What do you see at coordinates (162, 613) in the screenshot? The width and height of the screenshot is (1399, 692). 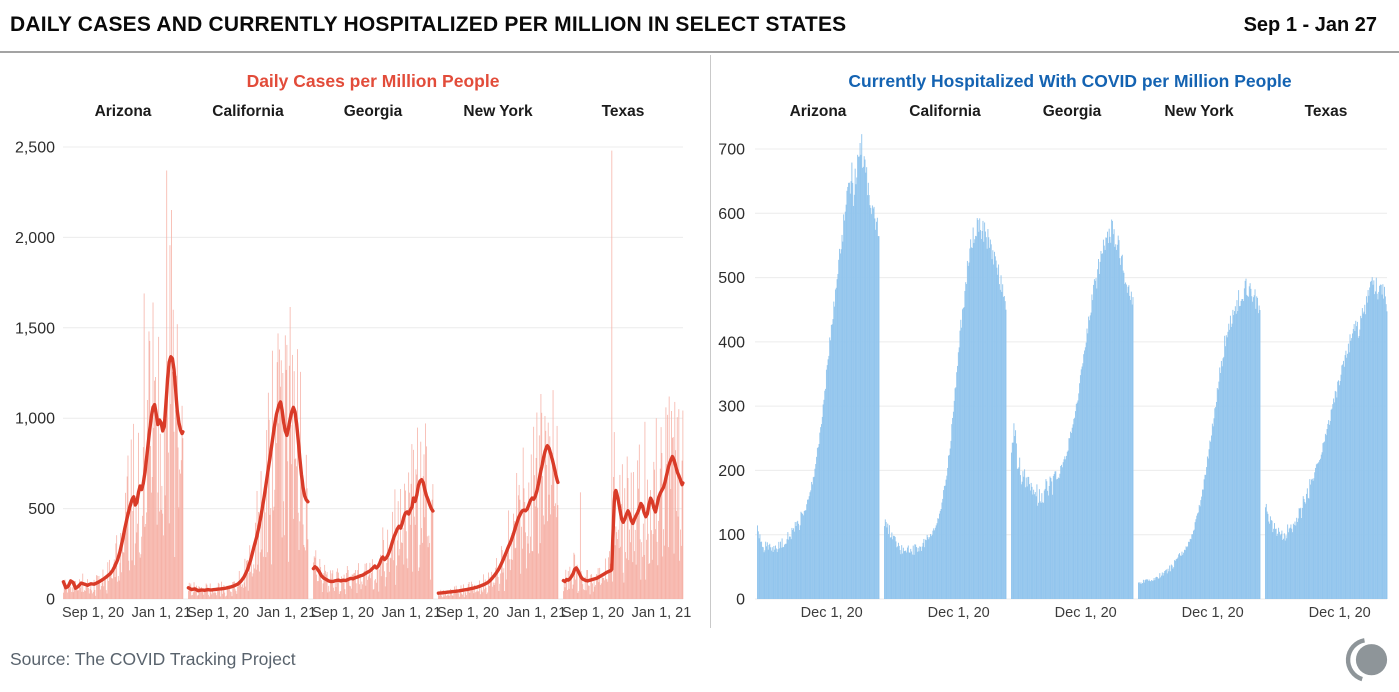 I see `x-tick-label: Jan 1, 21` at bounding box center [162, 613].